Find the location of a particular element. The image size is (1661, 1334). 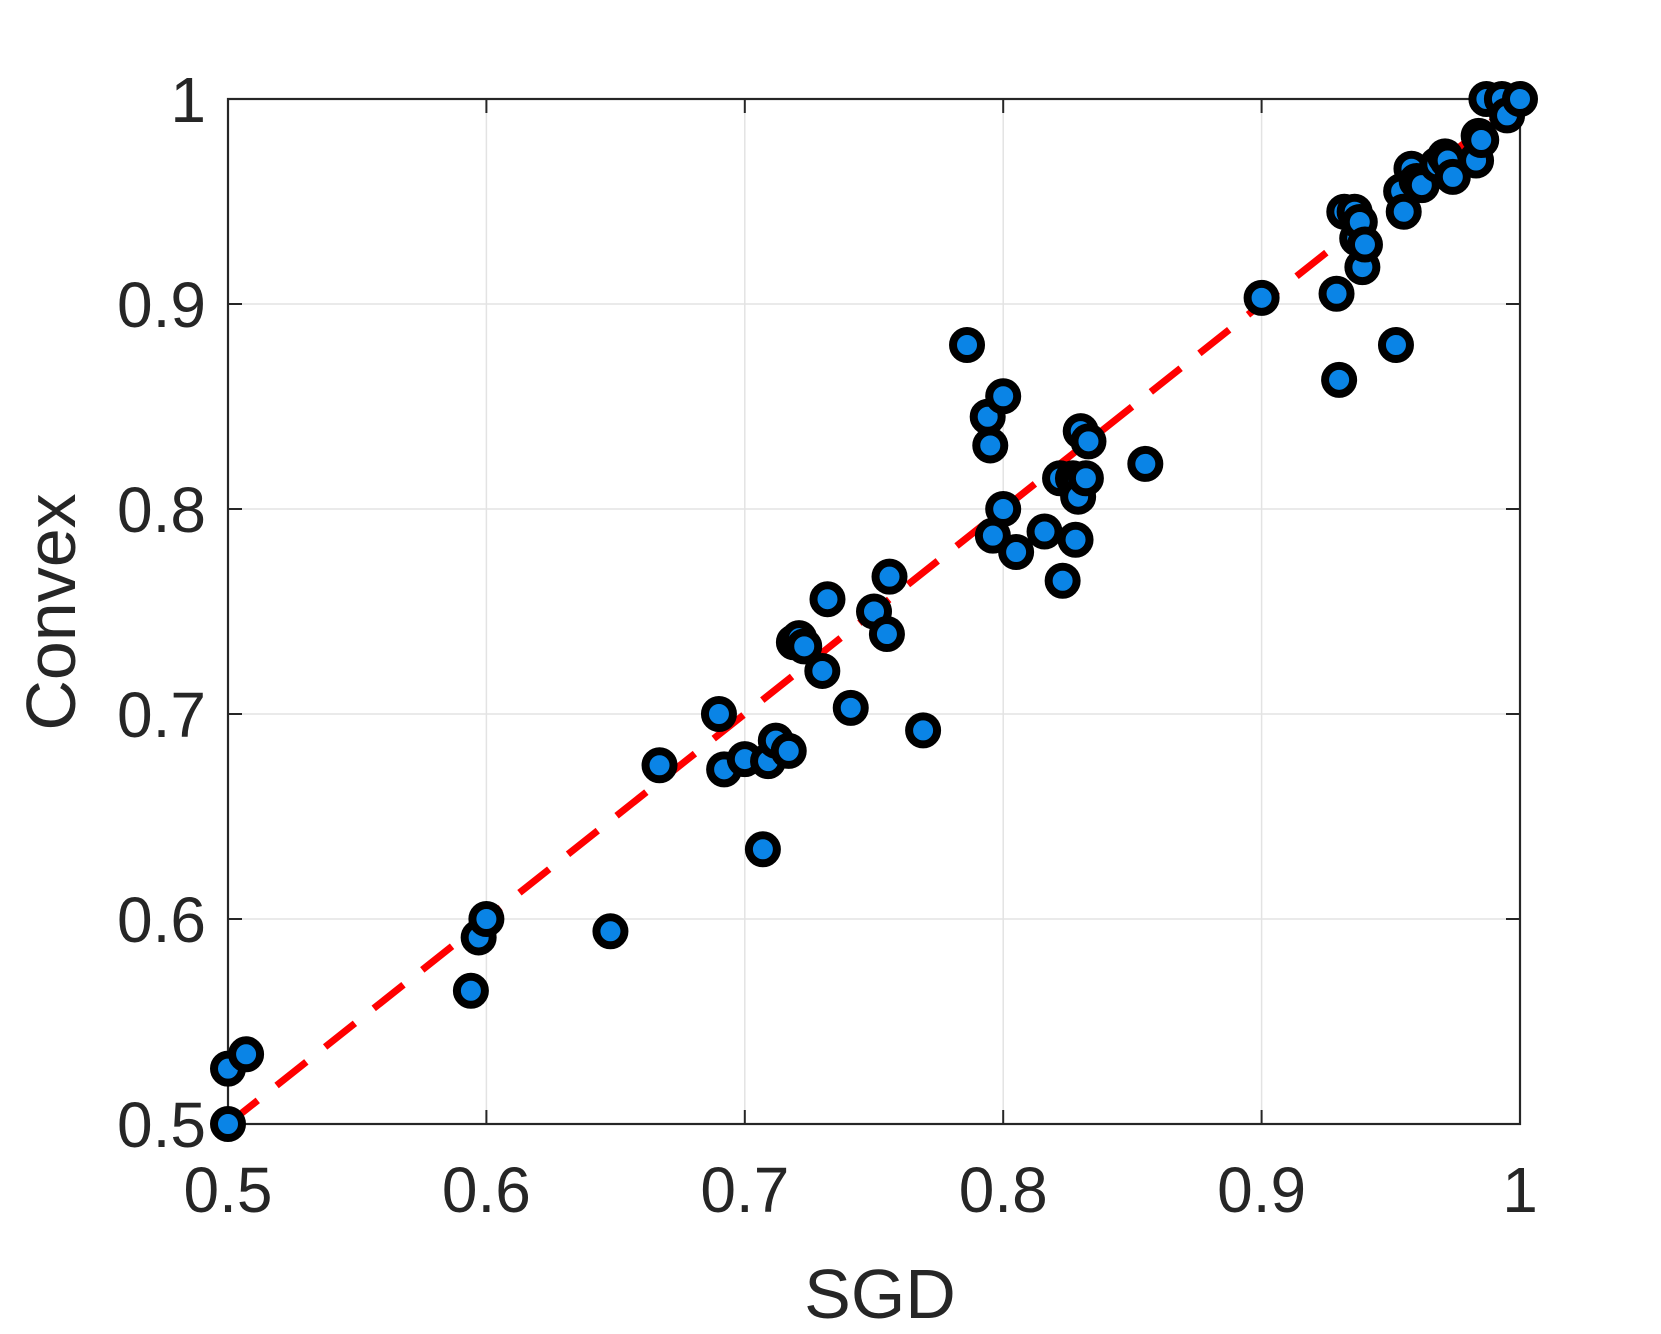

x-axis-label: SGD is located at coordinates (880, 1292).